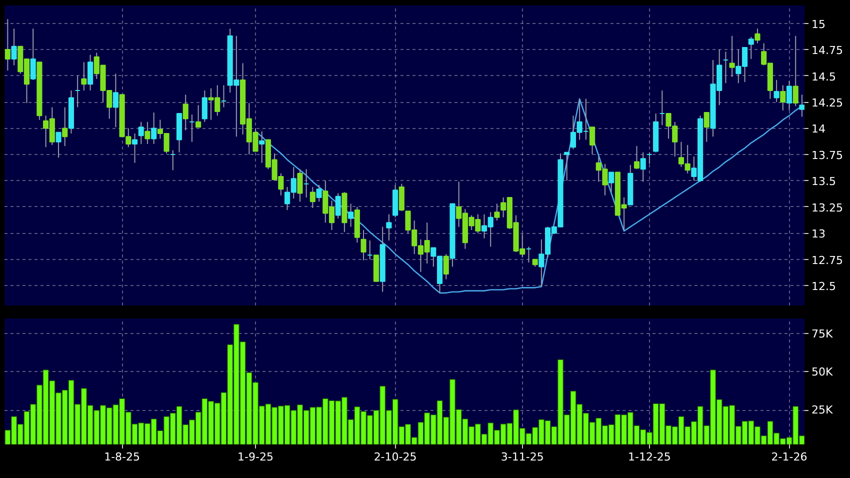 Image resolution: width=850 pixels, height=478 pixels. What do you see at coordinates (827, 207) in the screenshot?
I see `y-tick-label: 13.25` at bounding box center [827, 207].